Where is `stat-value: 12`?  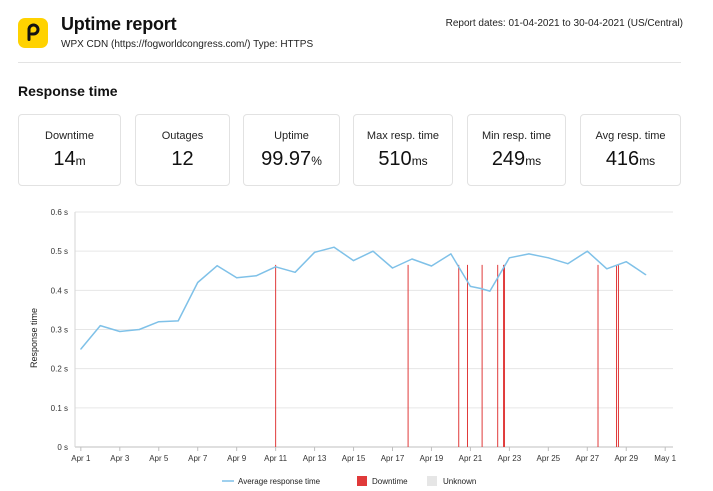
stat-value: 12 is located at coordinates (182, 159).